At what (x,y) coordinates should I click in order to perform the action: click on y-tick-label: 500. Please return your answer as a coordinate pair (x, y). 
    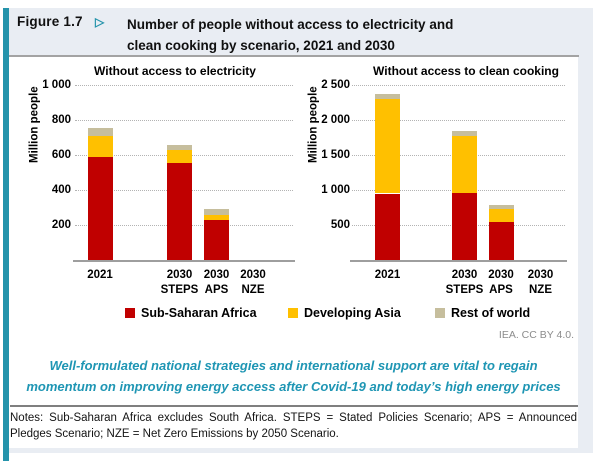
    Looking at the image, I should click on (340, 225).